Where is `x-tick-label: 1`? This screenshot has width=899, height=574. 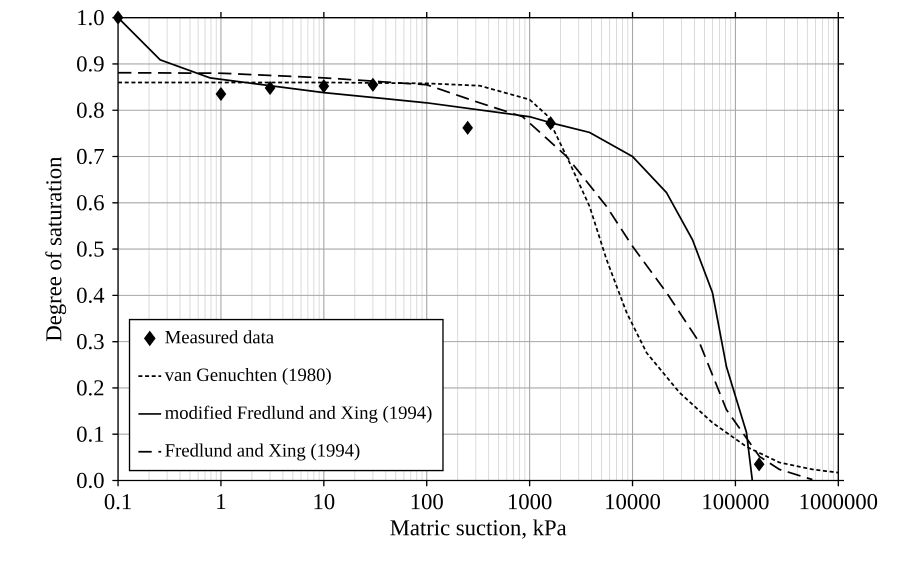
x-tick-label: 1 is located at coordinates (221, 502).